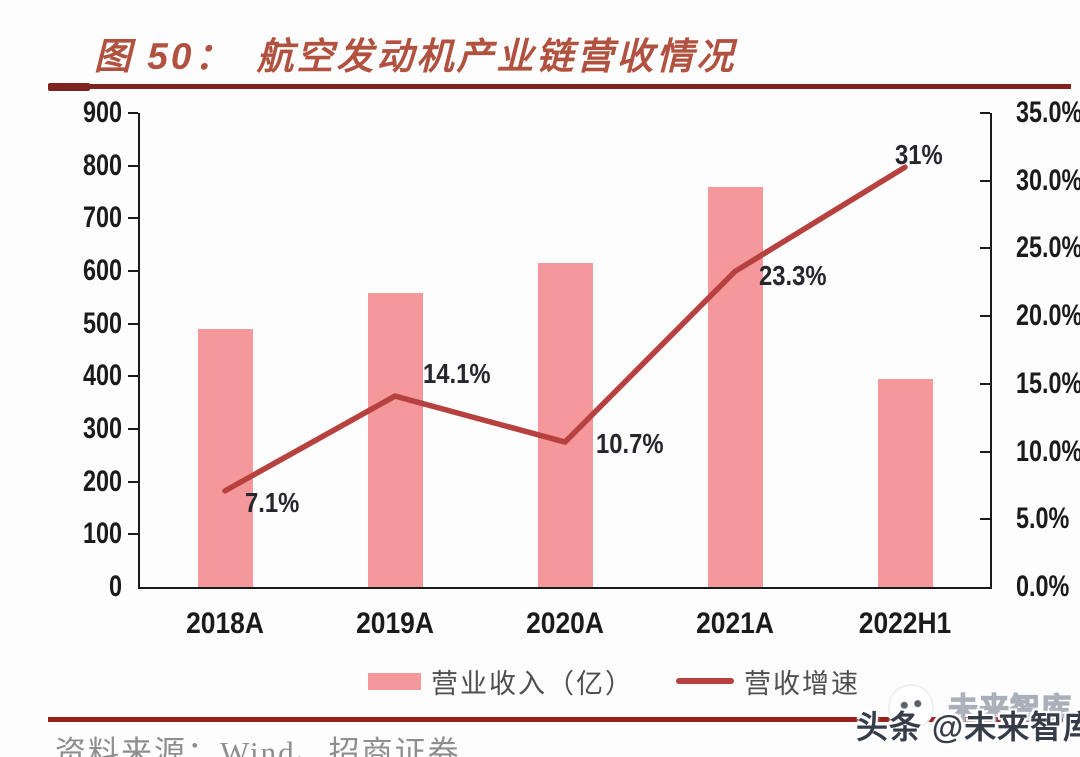  I want to click on line-value-label-2020A: 10.7%, so click(630, 444).